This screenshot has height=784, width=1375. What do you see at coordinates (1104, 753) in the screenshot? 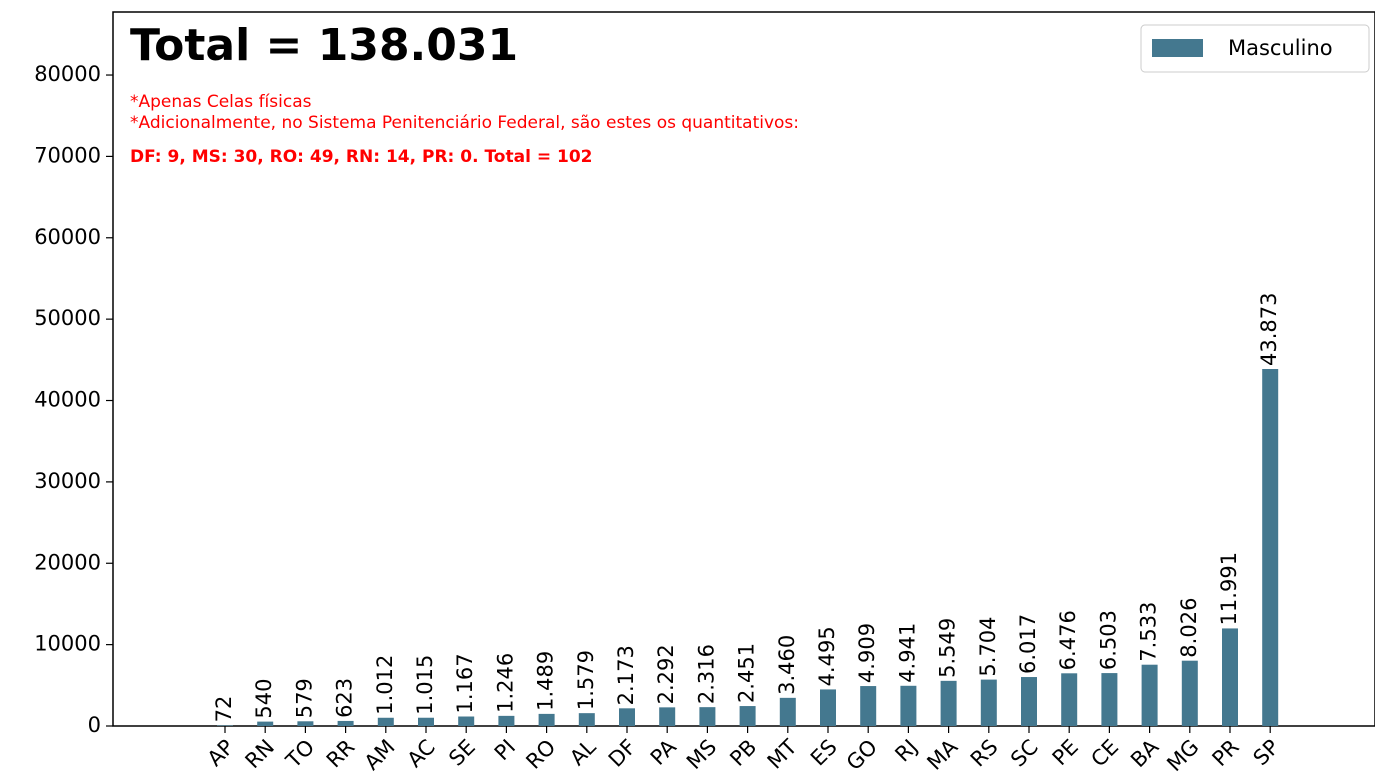
I see `x-tick-label: CE` at bounding box center [1104, 753].